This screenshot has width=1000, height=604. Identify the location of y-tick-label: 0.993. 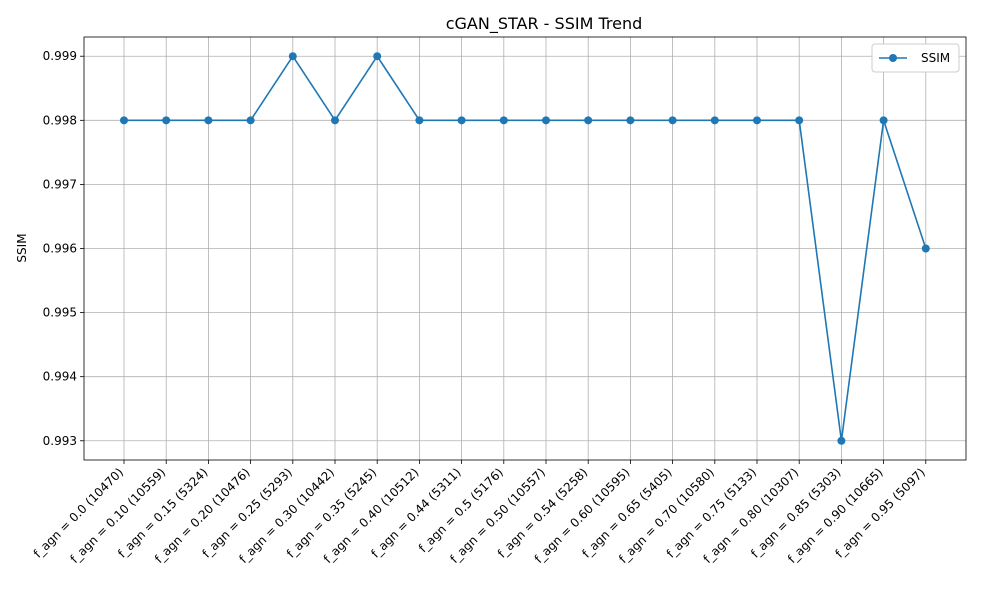
(60, 441).